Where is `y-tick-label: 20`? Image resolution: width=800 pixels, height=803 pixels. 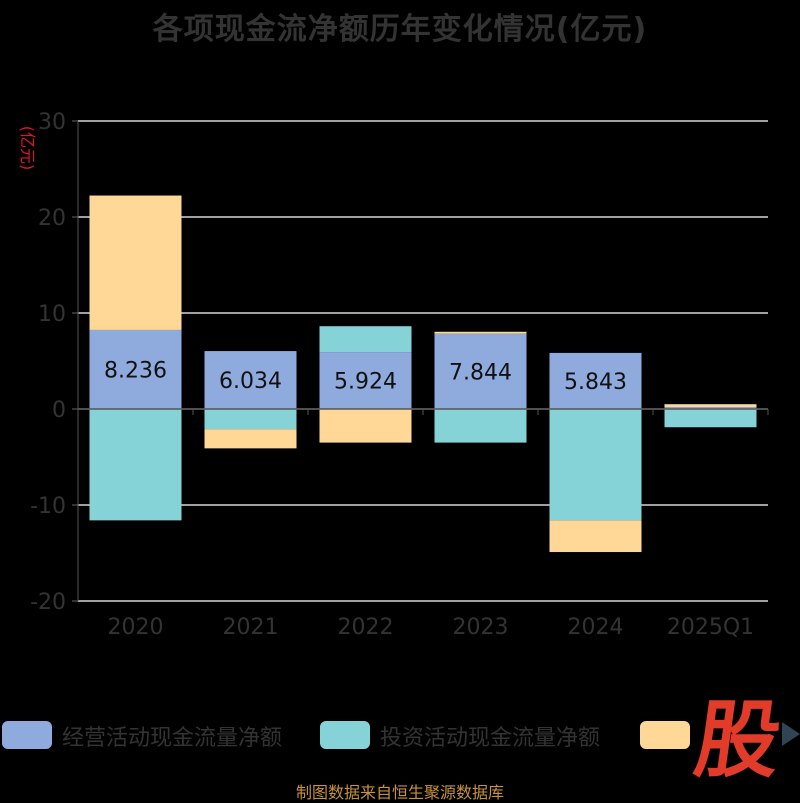 y-tick-label: 20 is located at coordinates (52, 218).